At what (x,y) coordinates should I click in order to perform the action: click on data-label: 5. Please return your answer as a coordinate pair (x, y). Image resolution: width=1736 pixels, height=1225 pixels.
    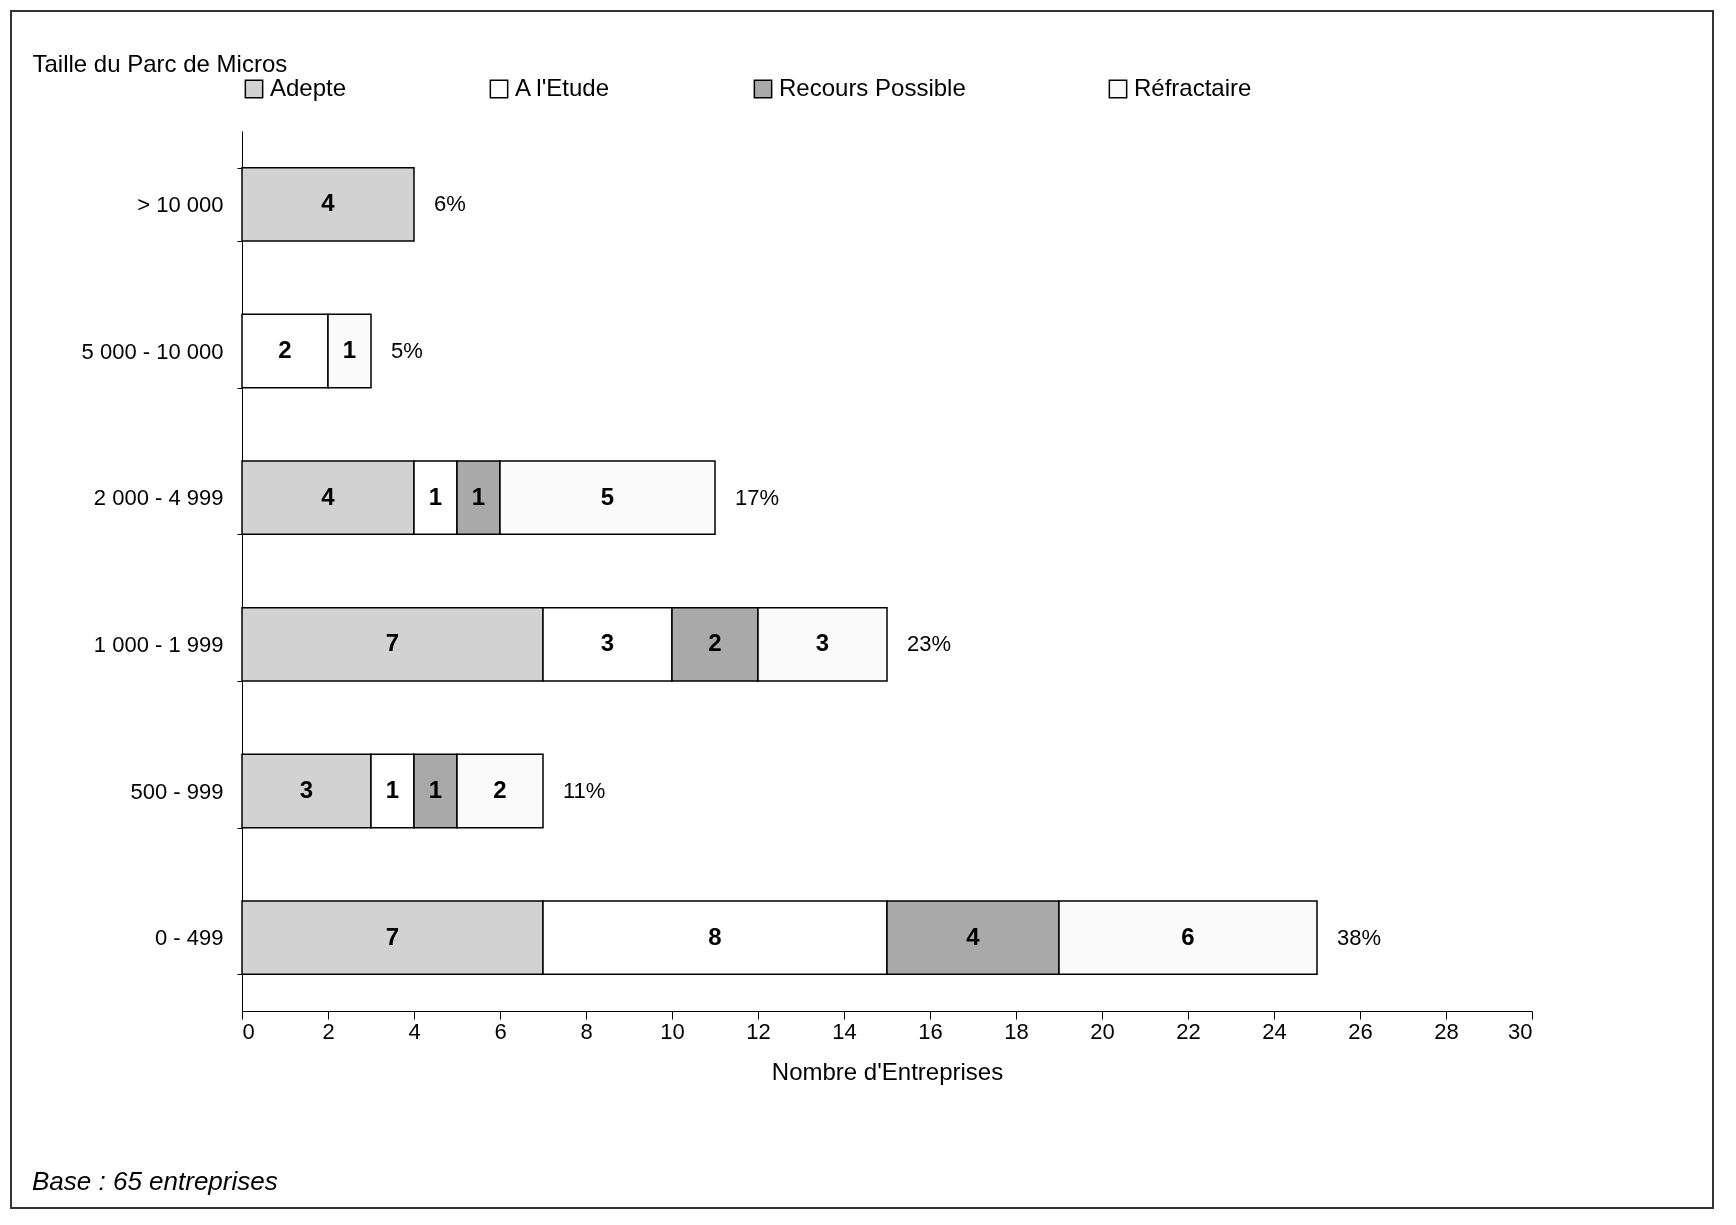
    Looking at the image, I should click on (607, 496).